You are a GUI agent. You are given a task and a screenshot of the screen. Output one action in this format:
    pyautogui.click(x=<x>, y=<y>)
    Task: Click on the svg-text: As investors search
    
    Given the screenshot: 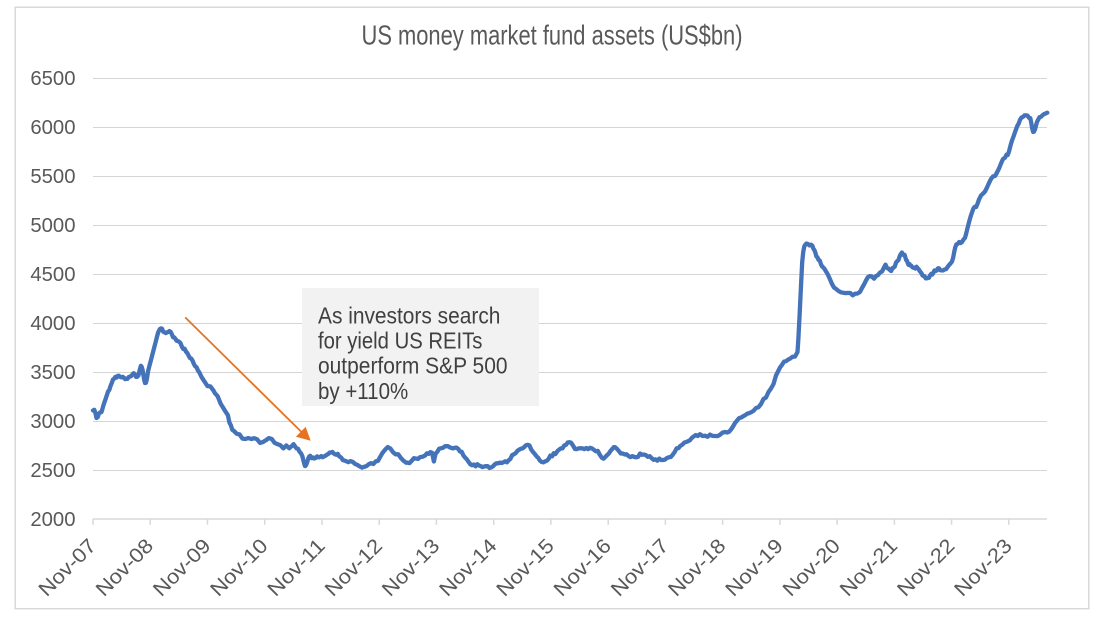 What is the action you would take?
    pyautogui.click(x=409, y=316)
    